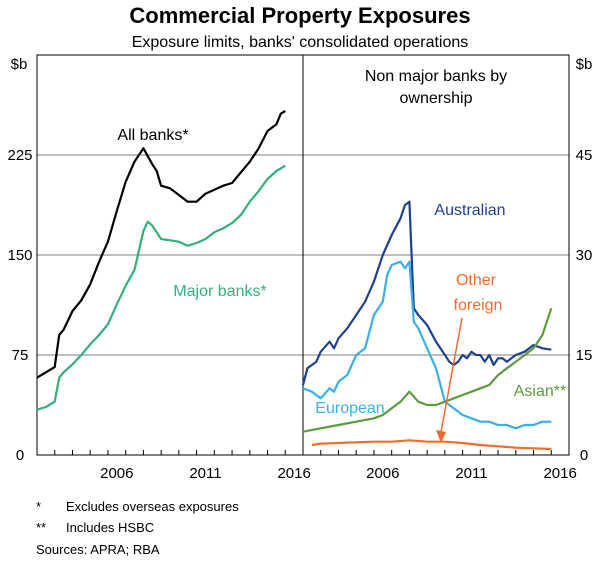  What do you see at coordinates (293, 473) in the screenshot?
I see `left-x-tick-label: 2016` at bounding box center [293, 473].